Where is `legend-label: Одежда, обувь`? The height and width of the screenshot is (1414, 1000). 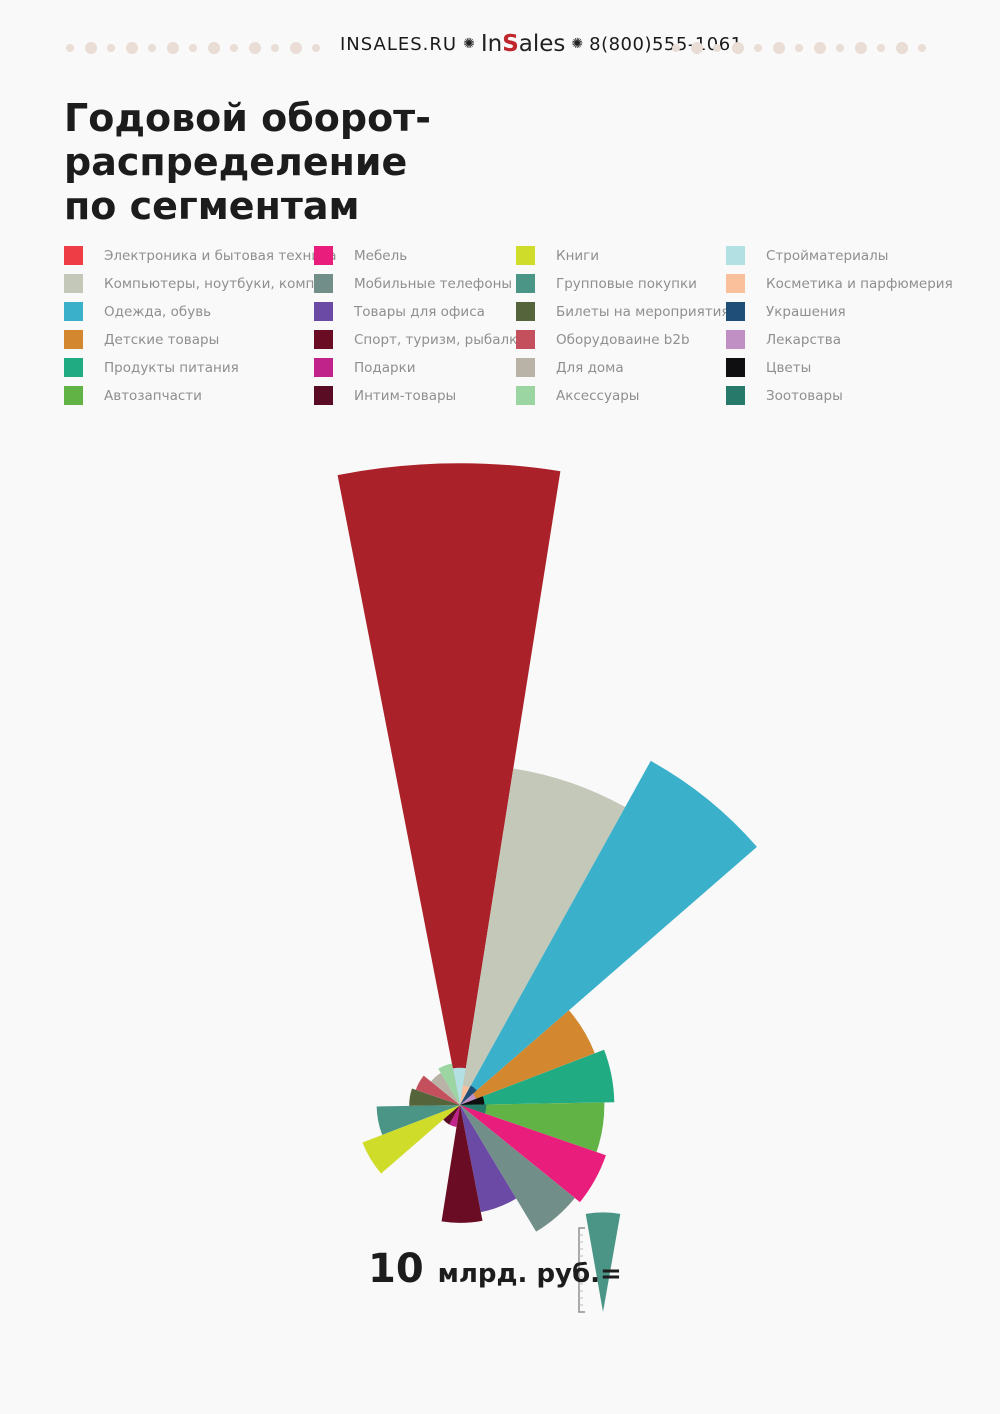
legend-label: Одежда, обувь is located at coordinates (158, 311).